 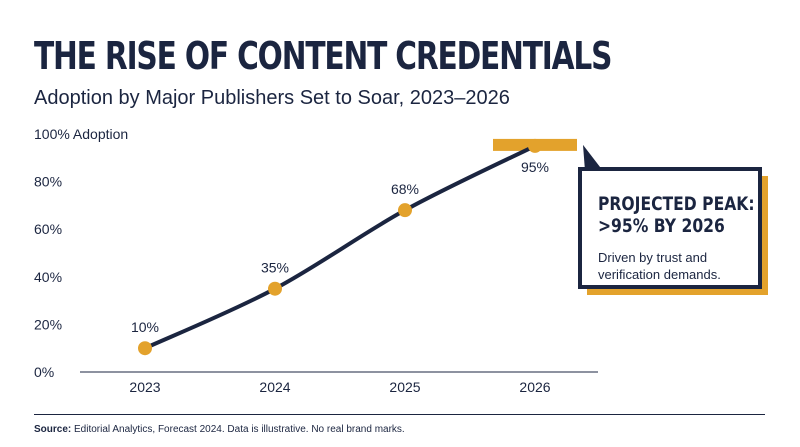 What do you see at coordinates (53, 429) in the screenshot?
I see `source-label: Source:` at bounding box center [53, 429].